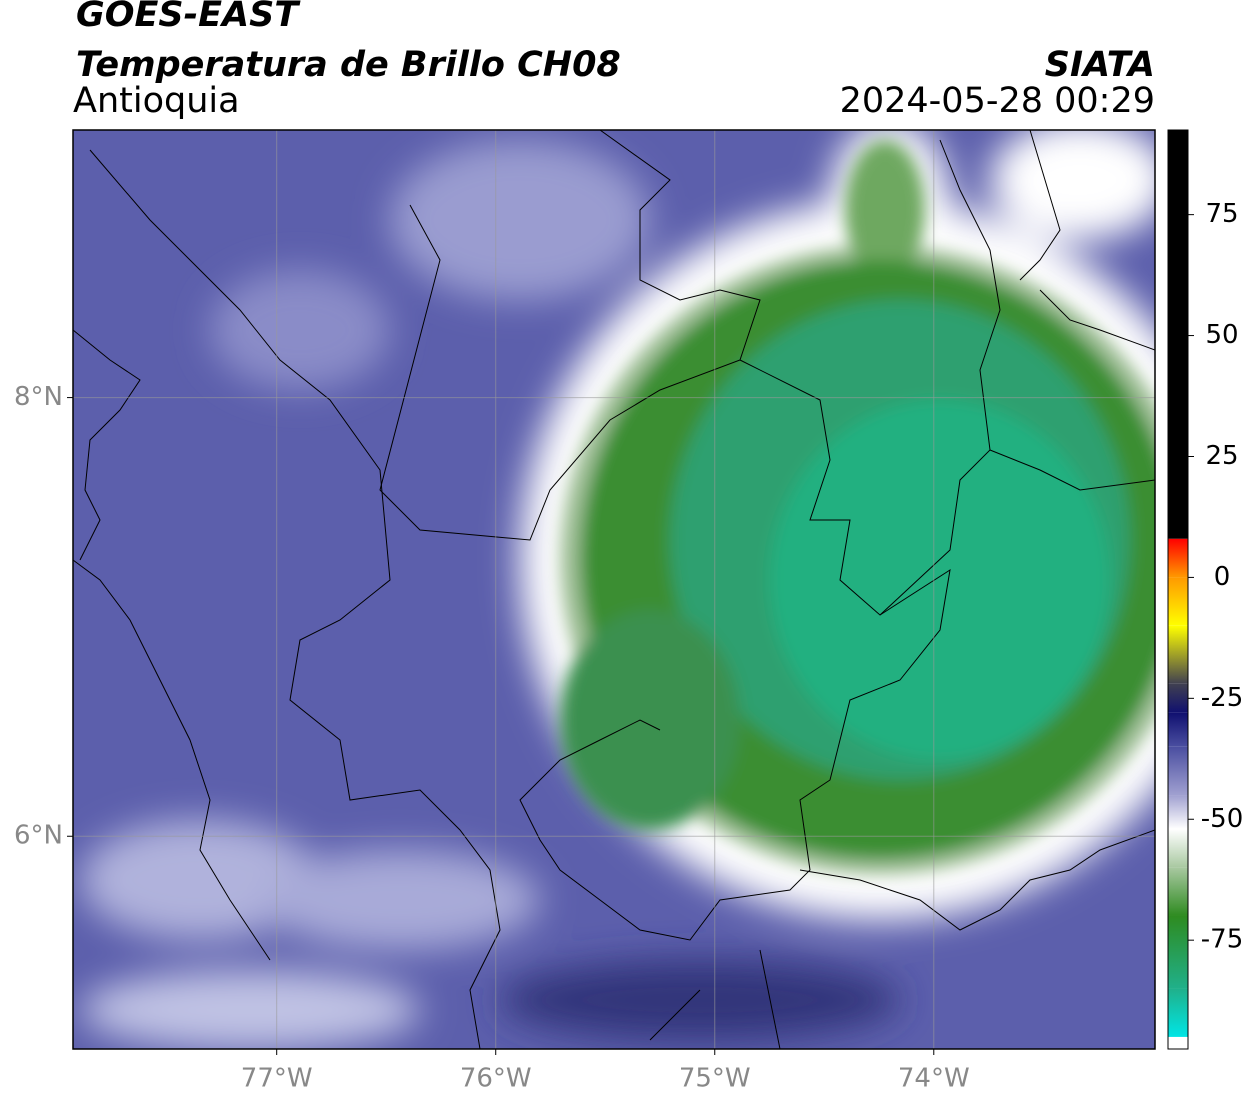  What do you see at coordinates (1205, 589) in the screenshot?
I see `colorbar: -75 -50 -25 0 25 50 75` at bounding box center [1205, 589].